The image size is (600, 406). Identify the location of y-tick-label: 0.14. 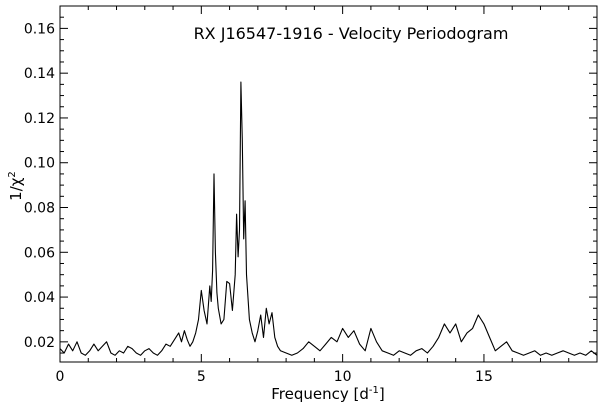
(39, 74).